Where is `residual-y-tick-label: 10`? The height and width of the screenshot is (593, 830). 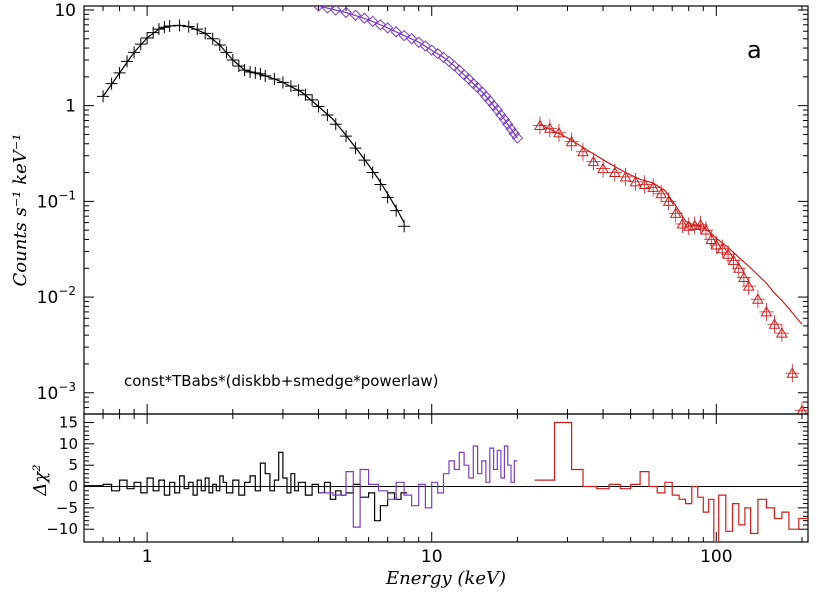
residual-y-tick-label: 10 is located at coordinates (68, 444).